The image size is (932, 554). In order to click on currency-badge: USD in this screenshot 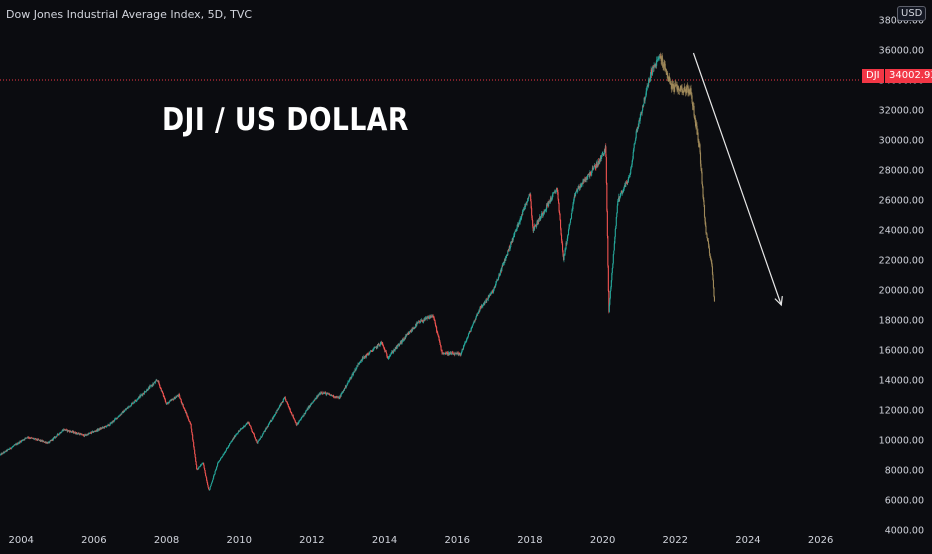, I will do `click(912, 13)`.